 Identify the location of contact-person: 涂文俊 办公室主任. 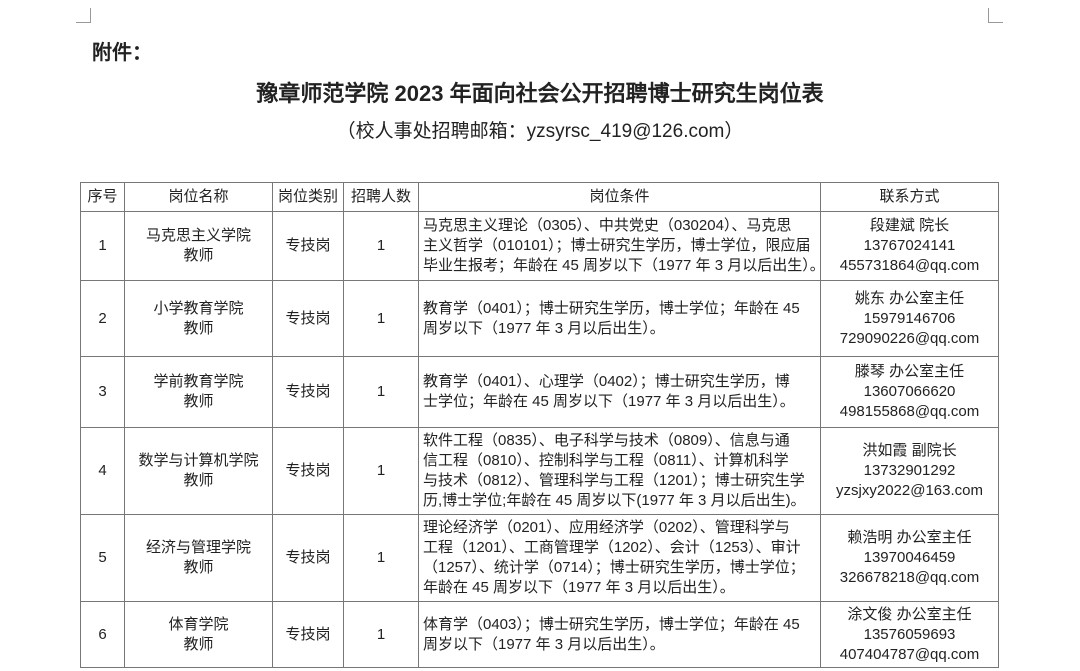
(909, 614).